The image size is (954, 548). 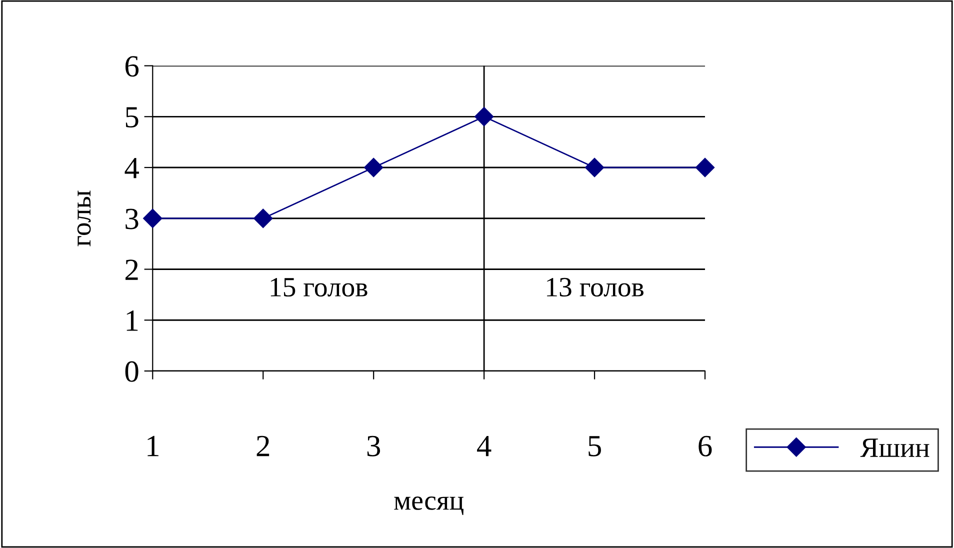 I want to click on x-axis-title: месяц, so click(x=429, y=506).